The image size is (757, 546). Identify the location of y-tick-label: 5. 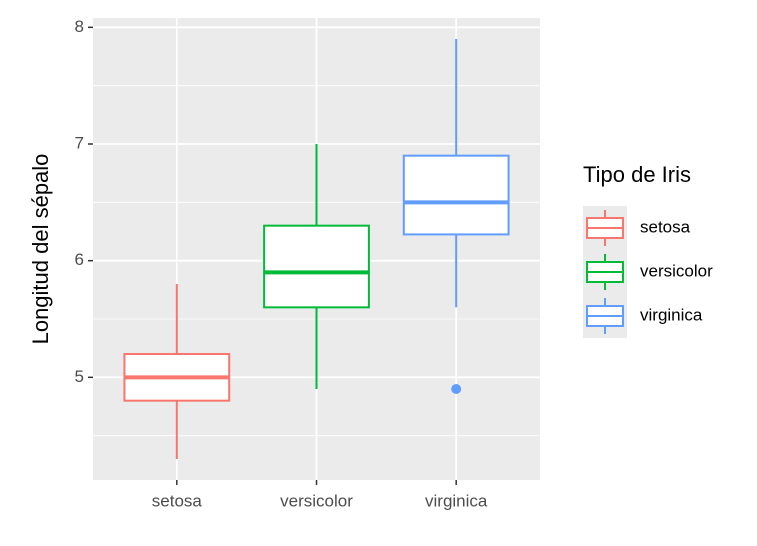
(79, 376).